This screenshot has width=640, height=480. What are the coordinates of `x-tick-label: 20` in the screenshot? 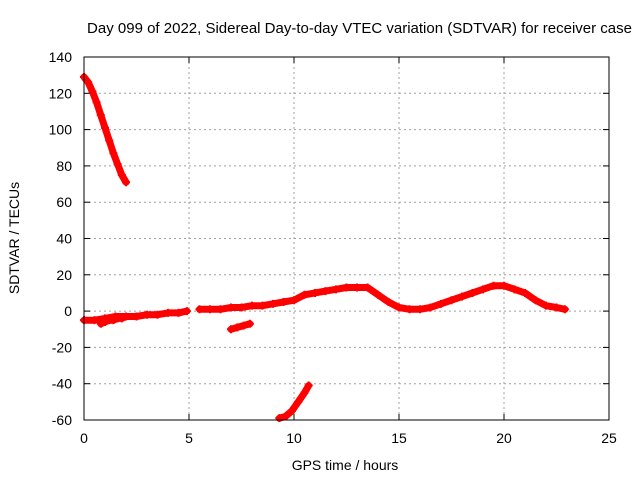 It's located at (504, 438).